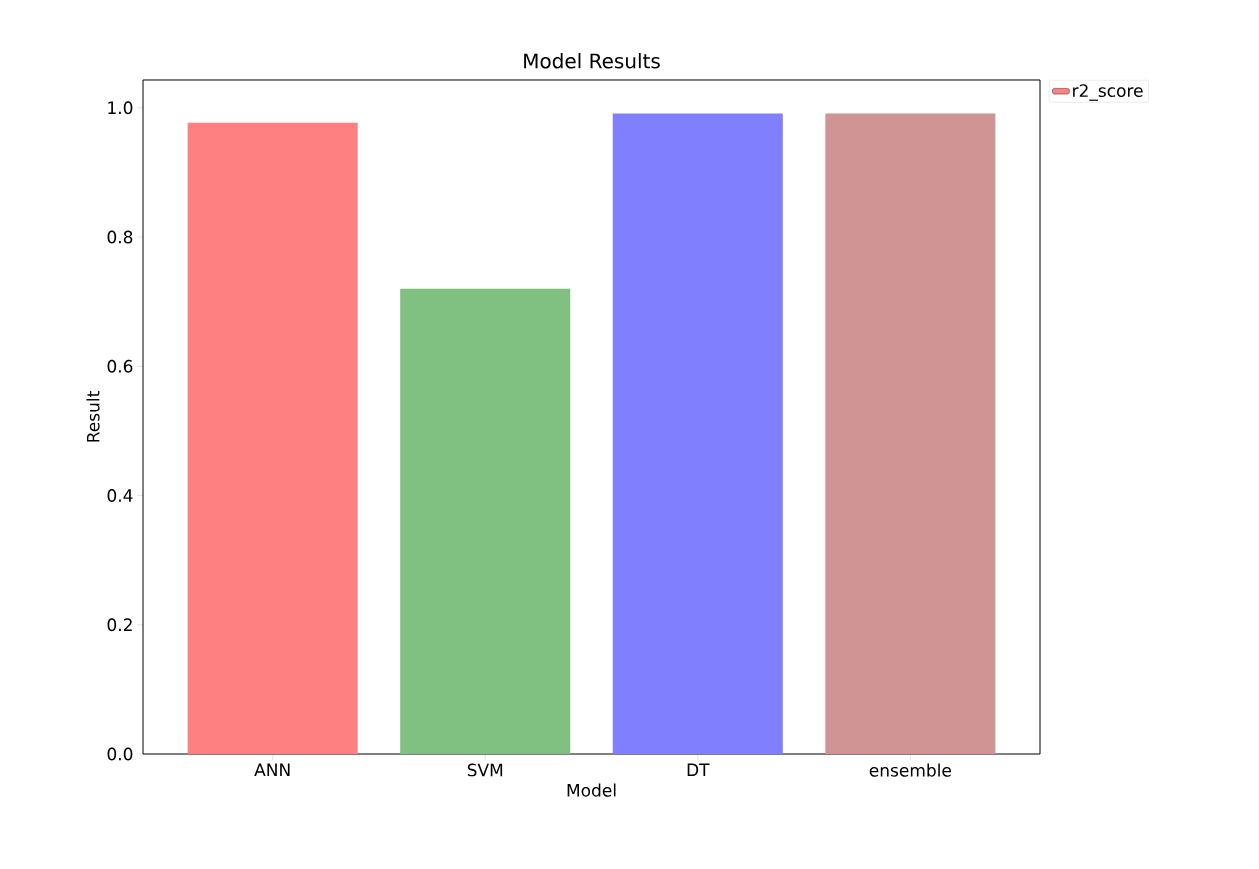 This screenshot has height=869, width=1259. Describe the element at coordinates (1108, 92) in the screenshot. I see `legend-label: r2_score` at that location.